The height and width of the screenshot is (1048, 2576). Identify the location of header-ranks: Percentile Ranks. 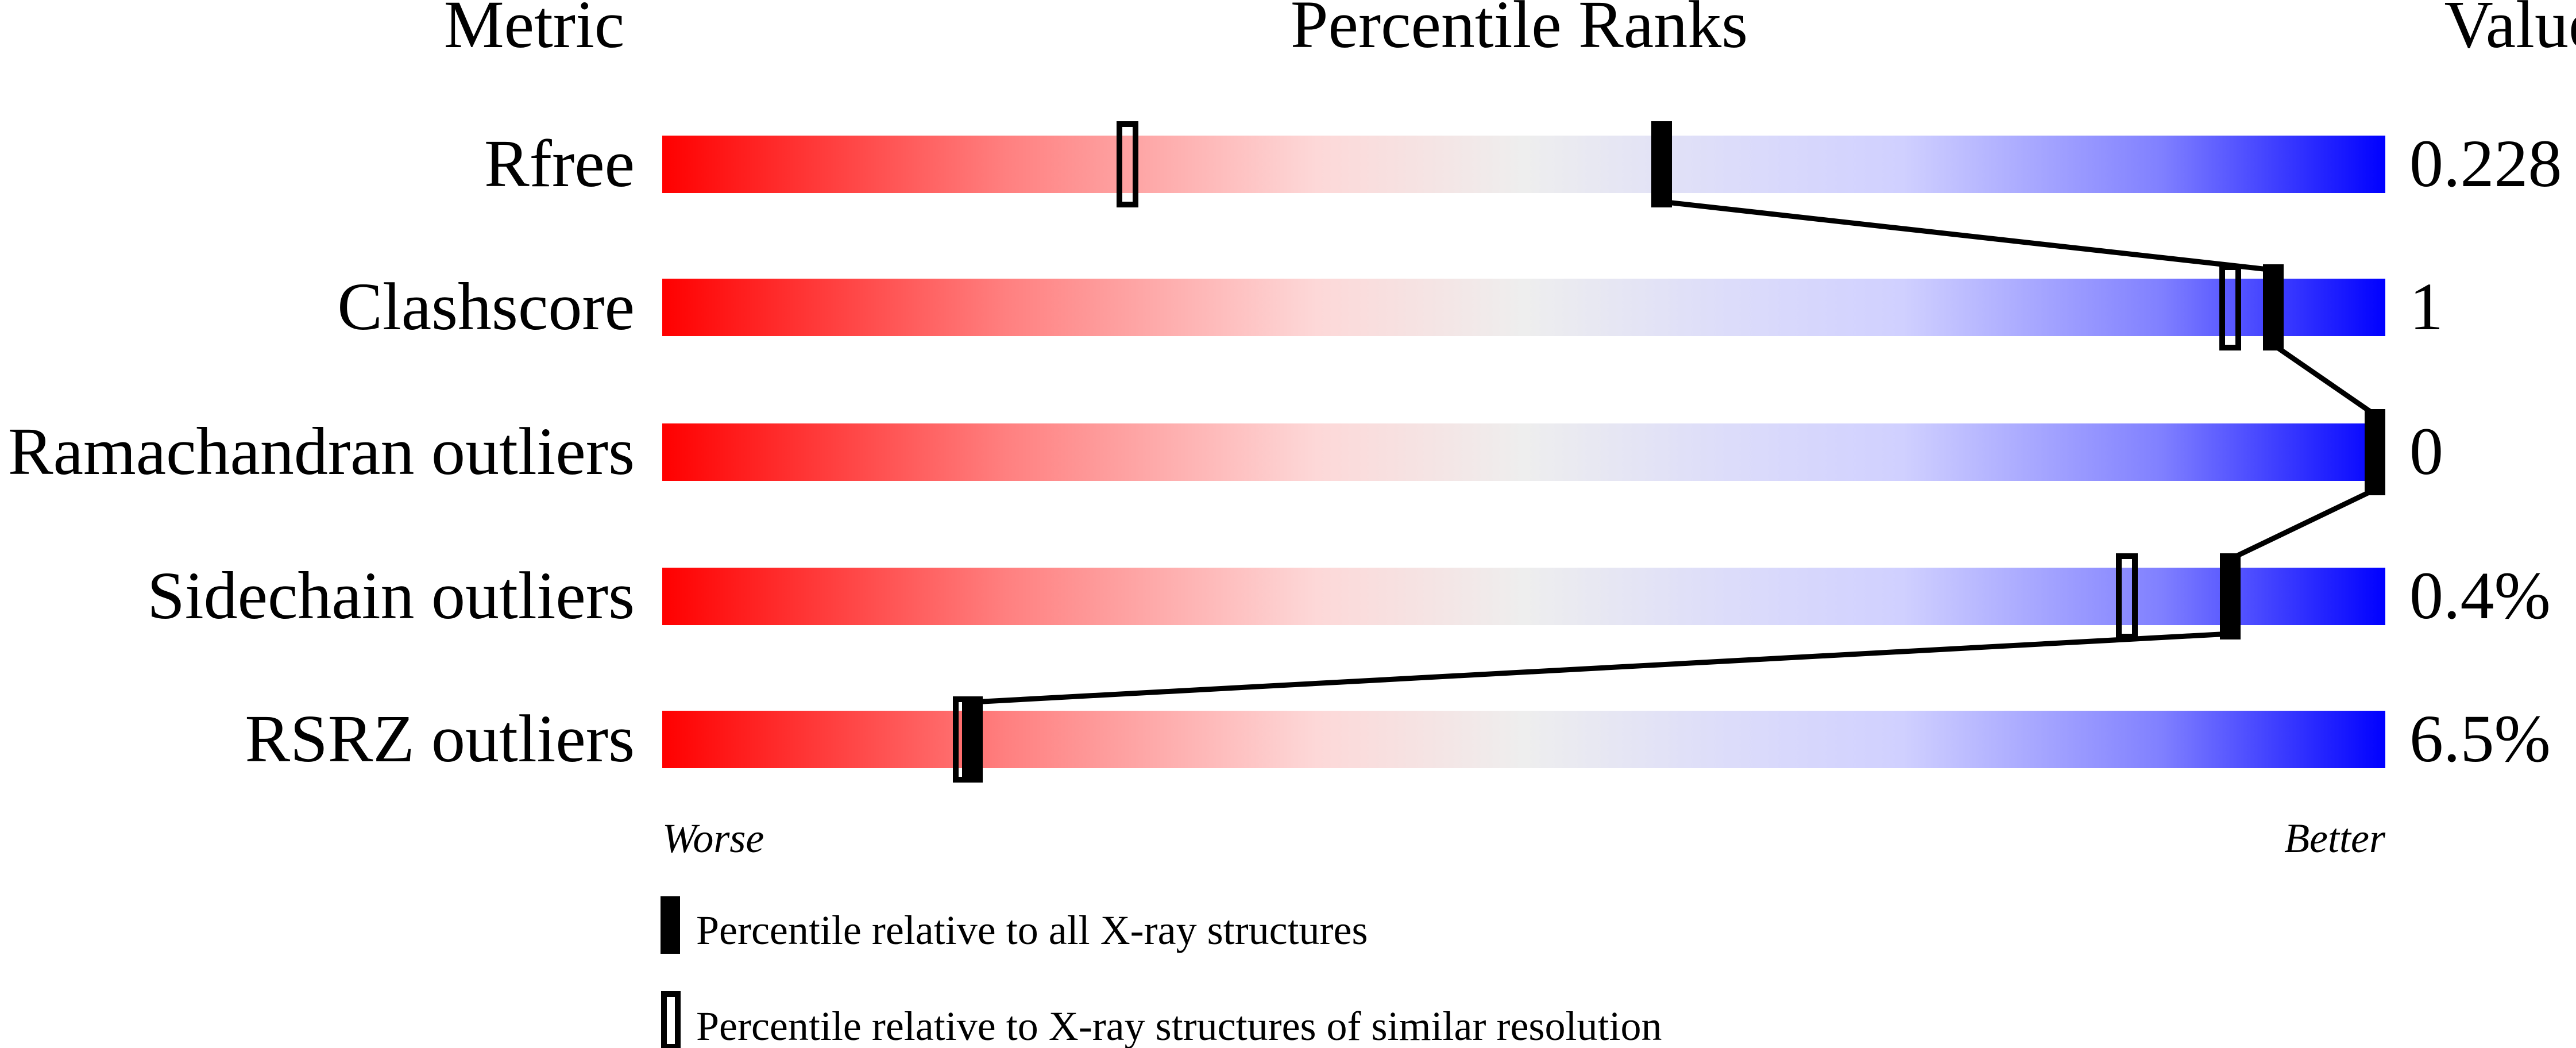
(1519, 31).